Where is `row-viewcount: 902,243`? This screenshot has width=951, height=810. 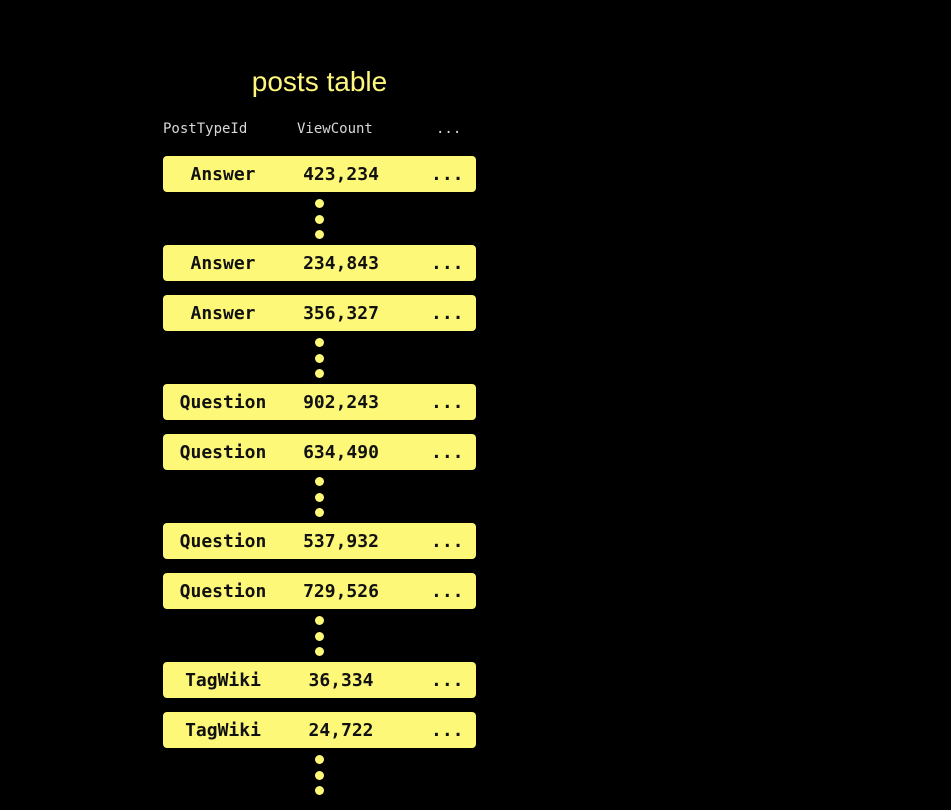
row-viewcount: 902,243 is located at coordinates (341, 402).